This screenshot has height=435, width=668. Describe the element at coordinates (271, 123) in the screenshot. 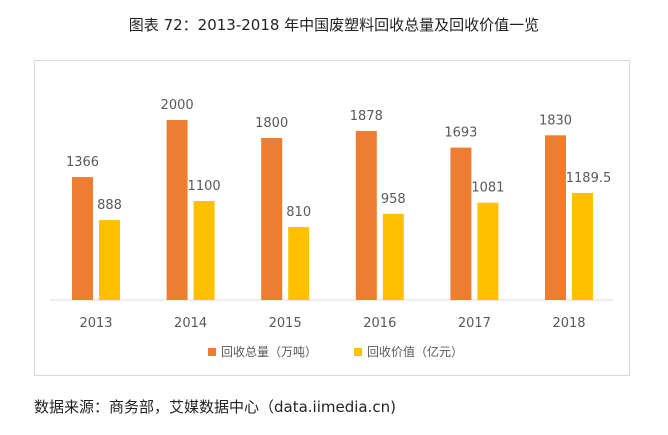

I see `data-label-total-2015: 1800` at that location.